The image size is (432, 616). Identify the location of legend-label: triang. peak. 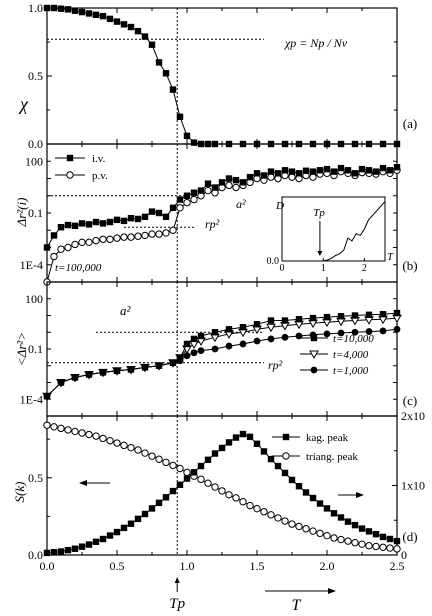
(332, 457).